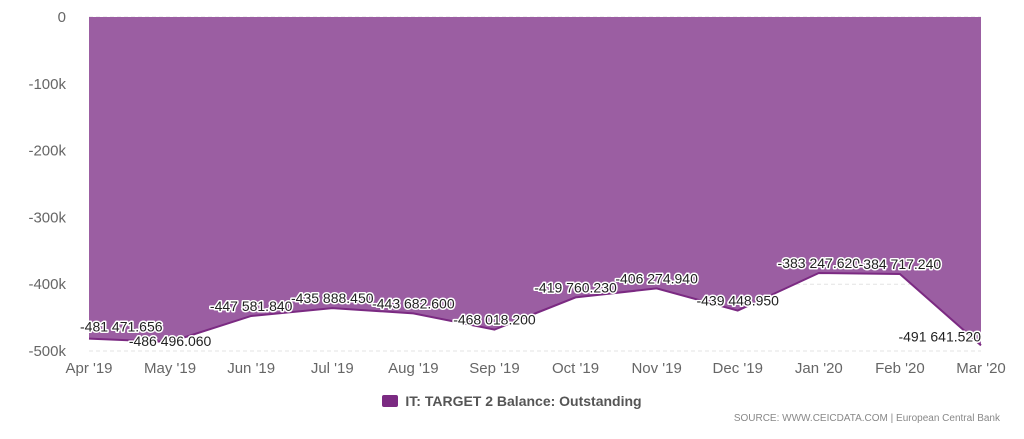  Describe the element at coordinates (62, 17) in the screenshot. I see `y-tick-label: 0` at that location.